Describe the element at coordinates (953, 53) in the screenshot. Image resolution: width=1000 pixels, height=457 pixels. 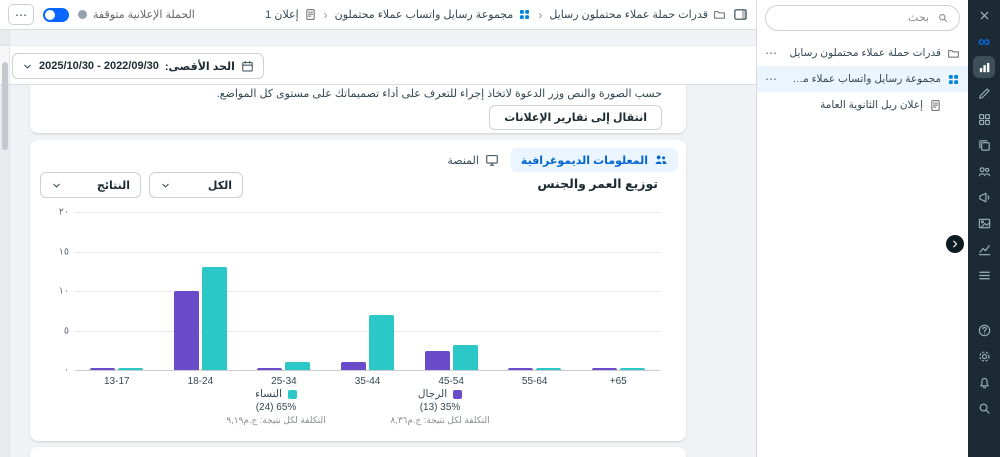
I see `folder-icon` at that location.